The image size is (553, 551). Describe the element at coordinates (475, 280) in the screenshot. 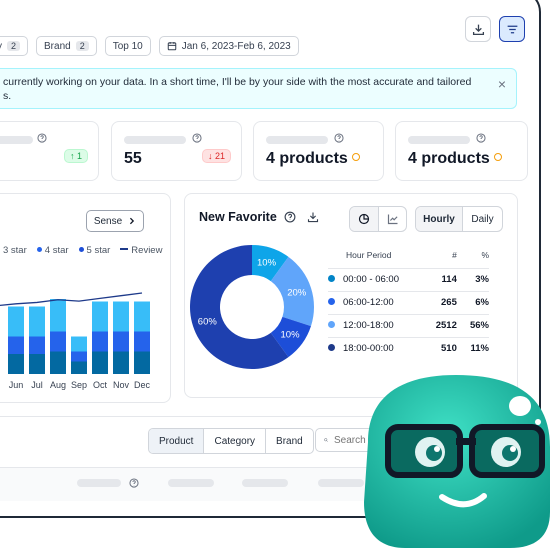

I see `pct-cell: 3%` at that location.